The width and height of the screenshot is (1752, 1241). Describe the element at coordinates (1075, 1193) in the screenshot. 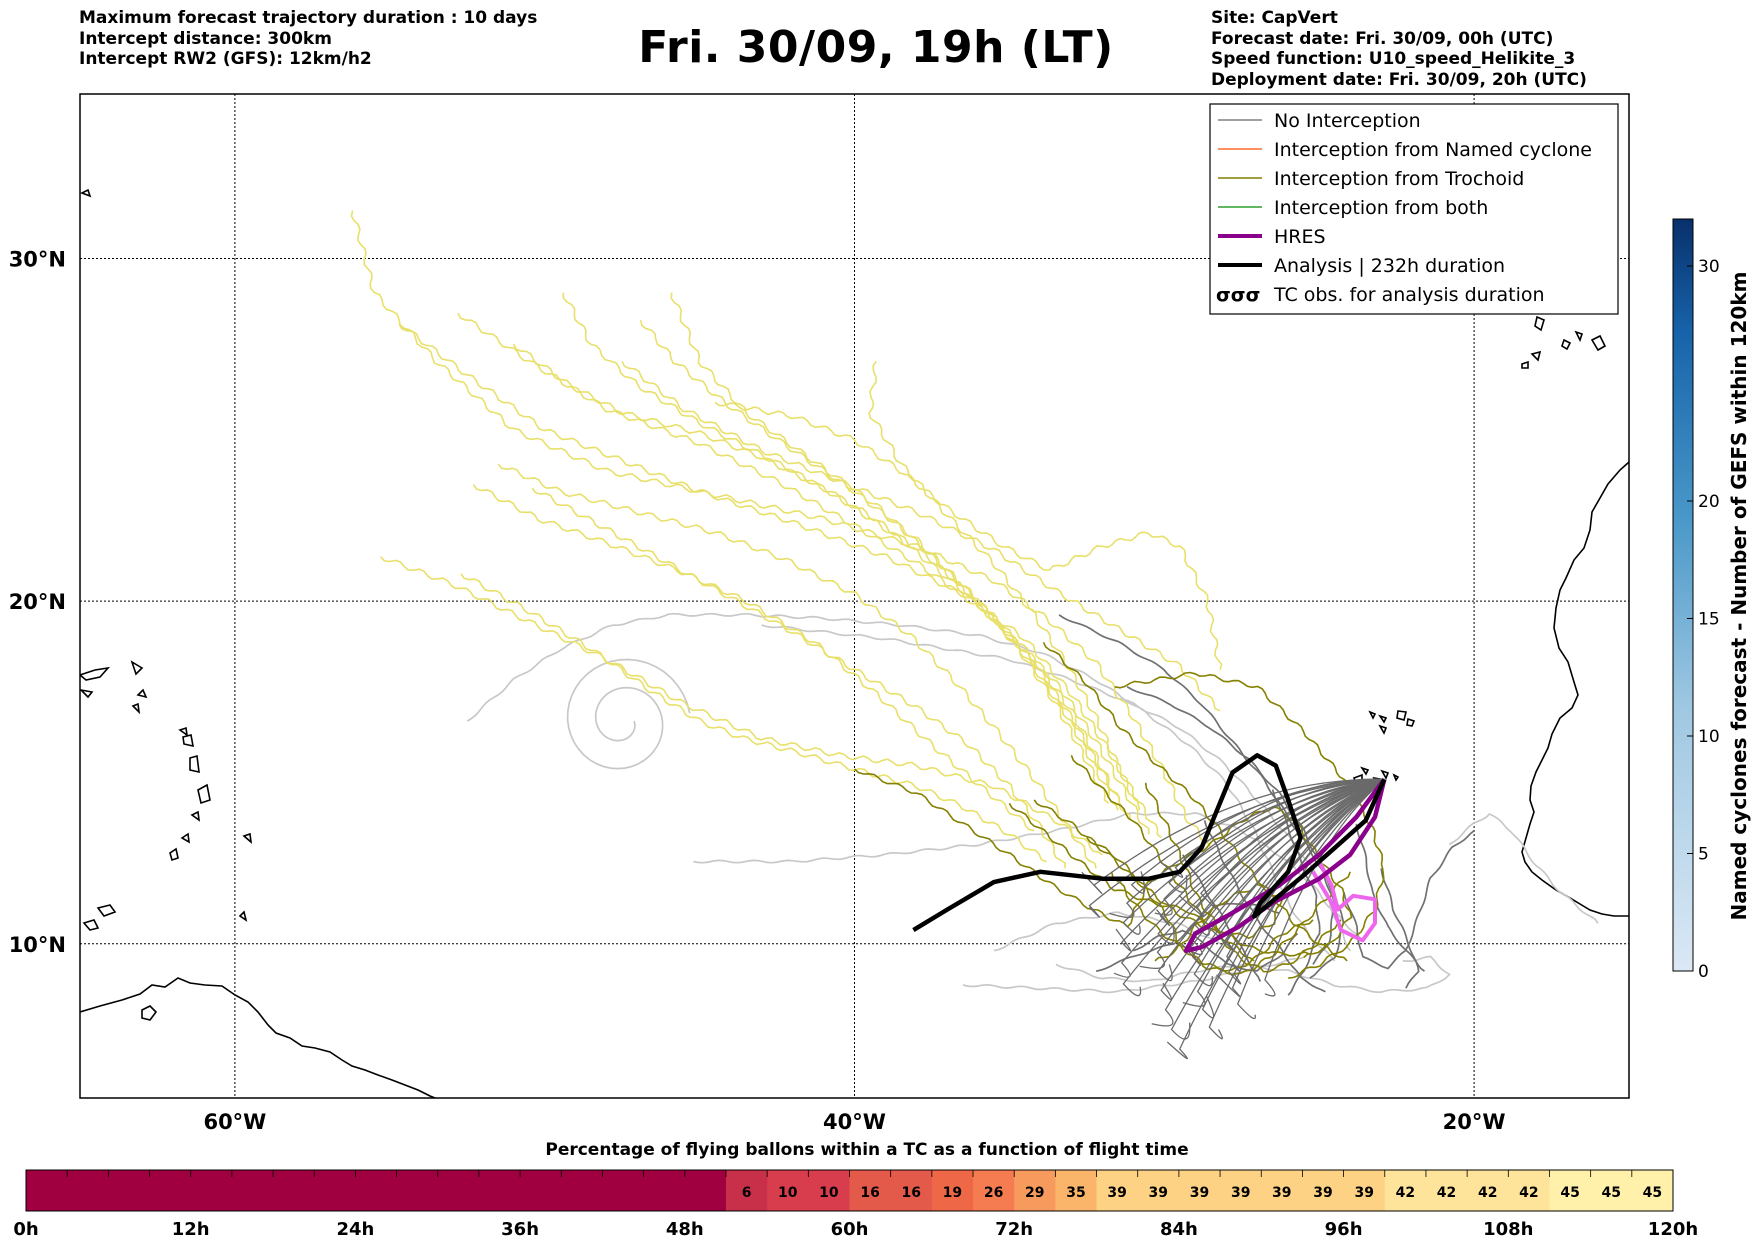

I see `heatmap-value: 35` at that location.